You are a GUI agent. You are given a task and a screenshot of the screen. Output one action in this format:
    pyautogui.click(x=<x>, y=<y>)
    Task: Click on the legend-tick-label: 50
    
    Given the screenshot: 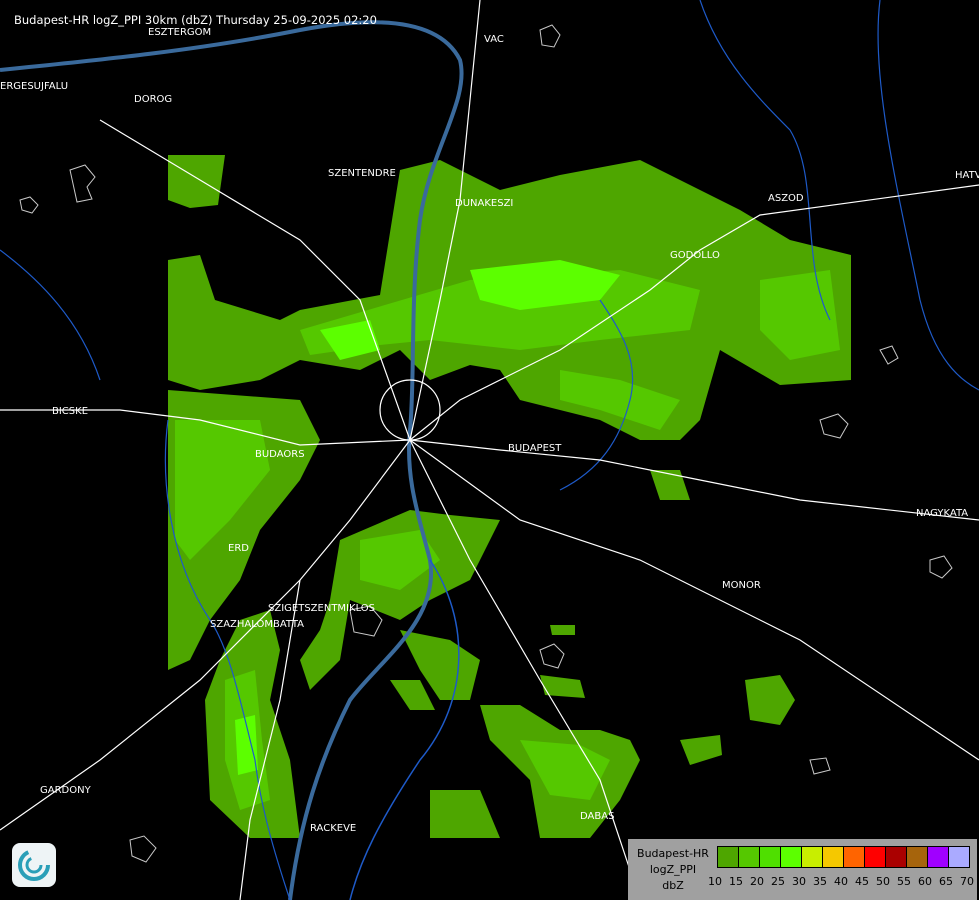 What is the action you would take?
    pyautogui.click(x=883, y=881)
    